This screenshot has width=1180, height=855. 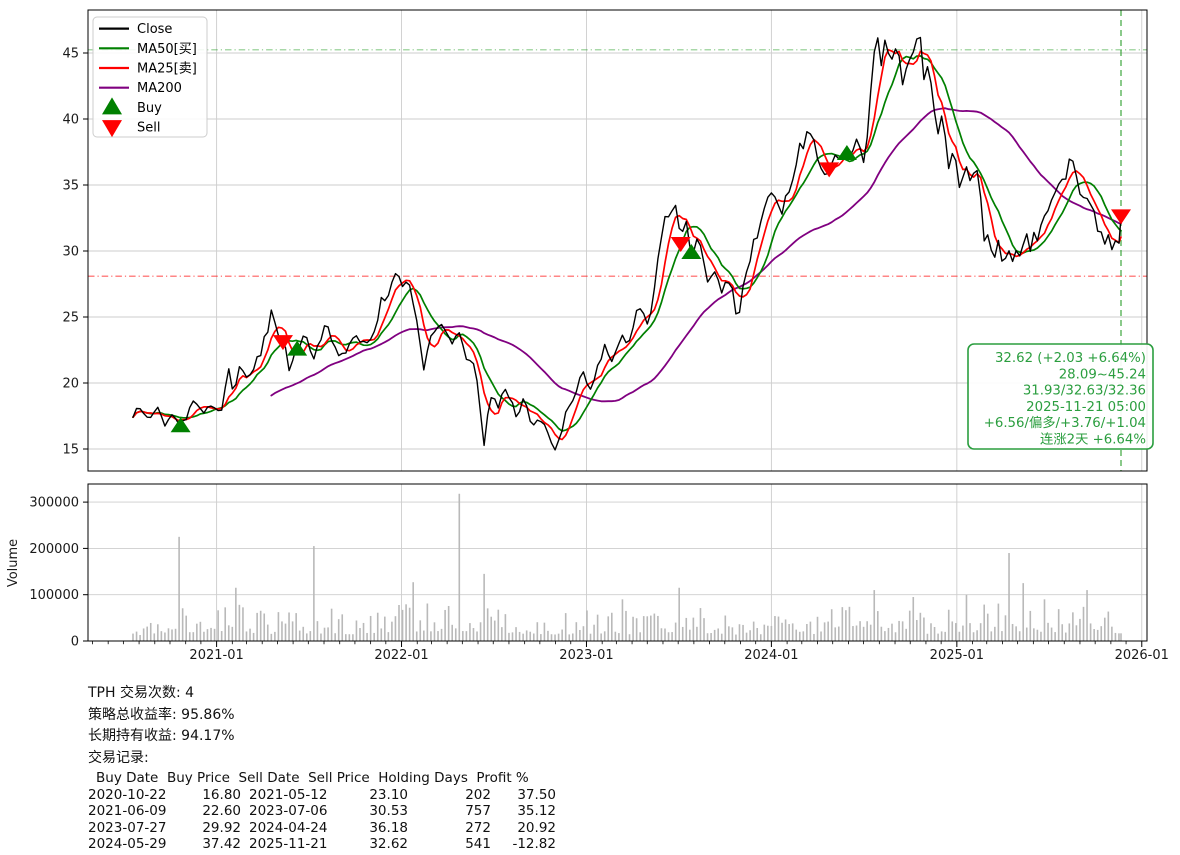 I want to click on trade-cell: 2023-07-06, so click(x=288, y=811).